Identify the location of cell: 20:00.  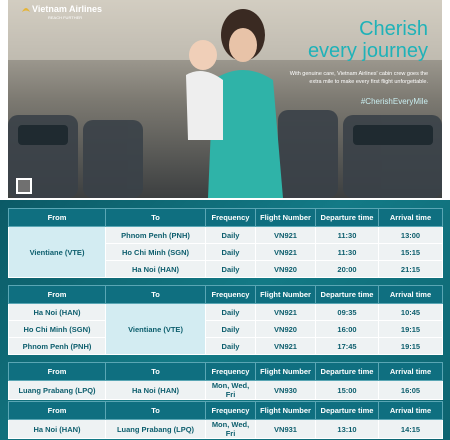
(347, 269).